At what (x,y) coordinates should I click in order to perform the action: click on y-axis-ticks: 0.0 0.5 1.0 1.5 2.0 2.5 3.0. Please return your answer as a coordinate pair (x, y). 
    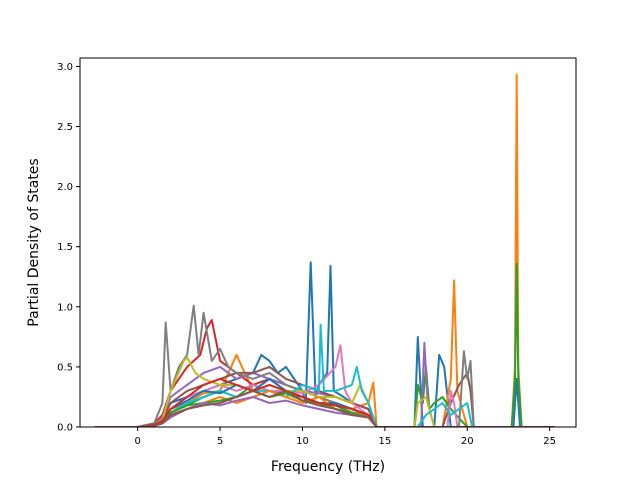
    Looking at the image, I should click on (68, 248).